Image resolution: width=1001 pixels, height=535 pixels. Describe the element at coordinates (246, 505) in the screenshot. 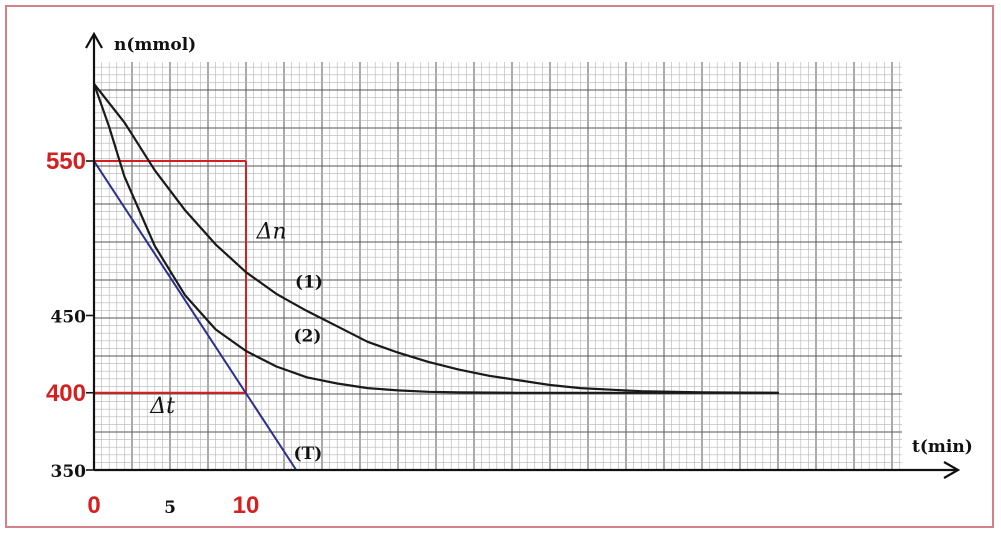

I see `x-tick-label: 10` at that location.